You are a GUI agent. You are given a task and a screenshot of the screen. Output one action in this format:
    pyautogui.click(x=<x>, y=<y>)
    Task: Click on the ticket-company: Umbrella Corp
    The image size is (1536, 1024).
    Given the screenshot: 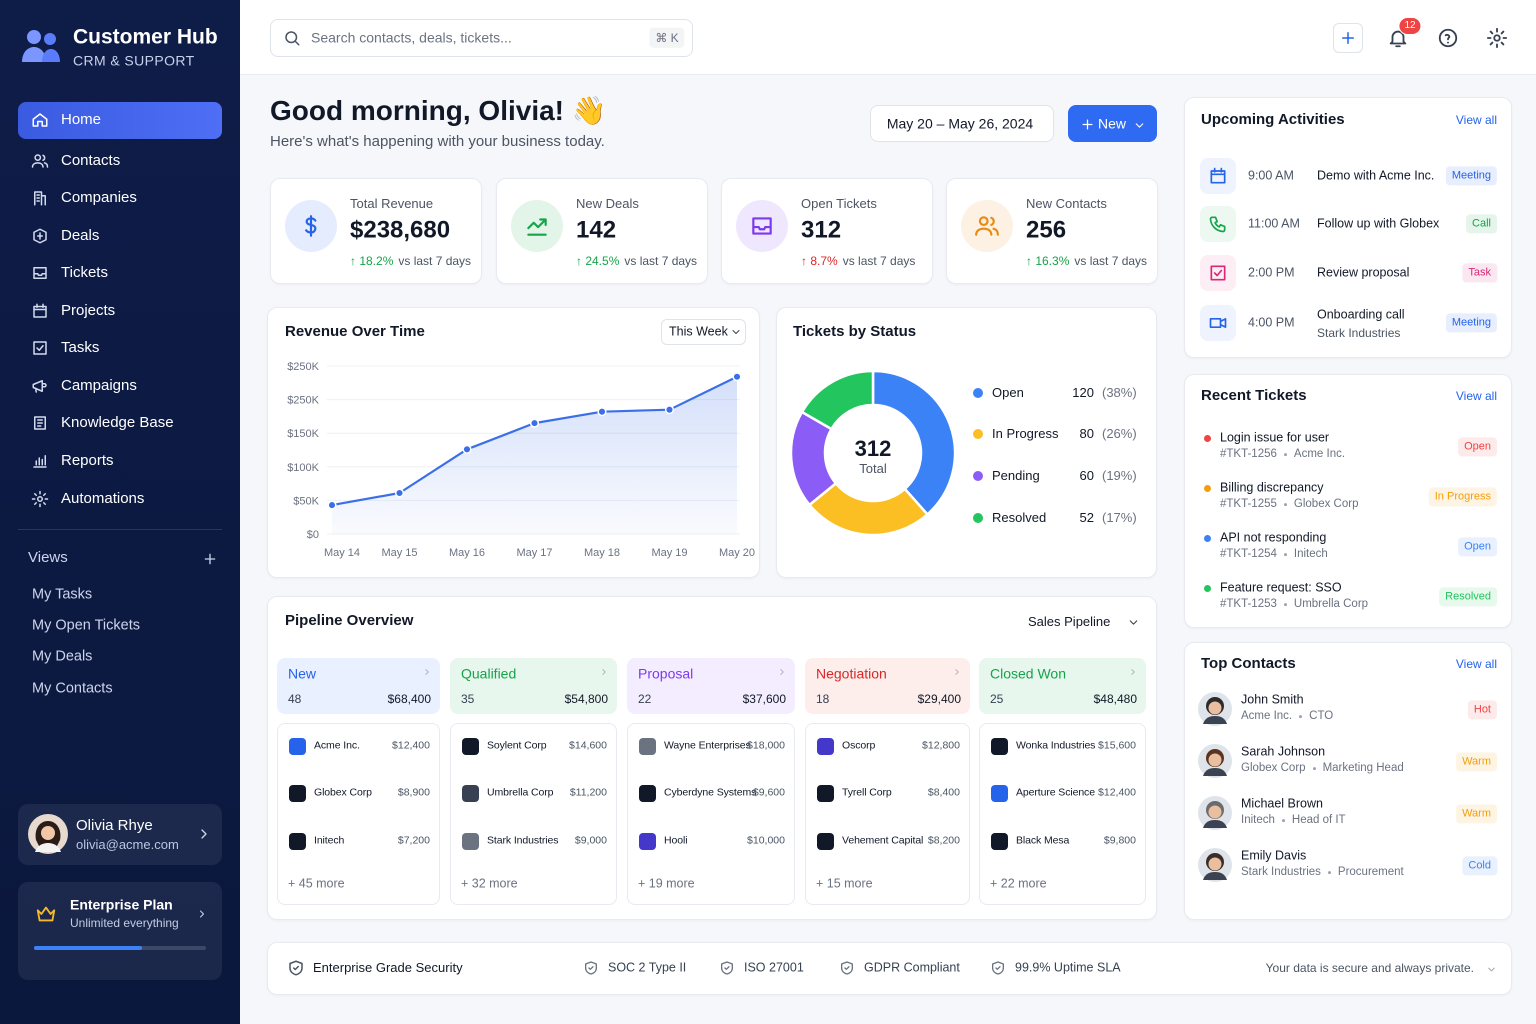 What is the action you would take?
    pyautogui.click(x=1331, y=604)
    